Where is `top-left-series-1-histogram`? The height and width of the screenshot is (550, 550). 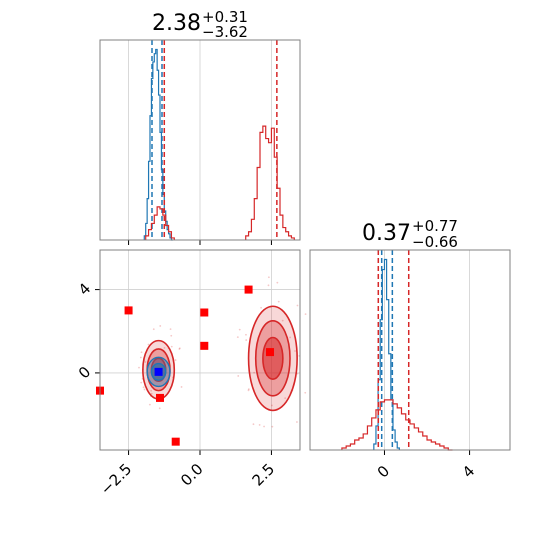
top-left-series-1-histogram is located at coordinates (220, 182).